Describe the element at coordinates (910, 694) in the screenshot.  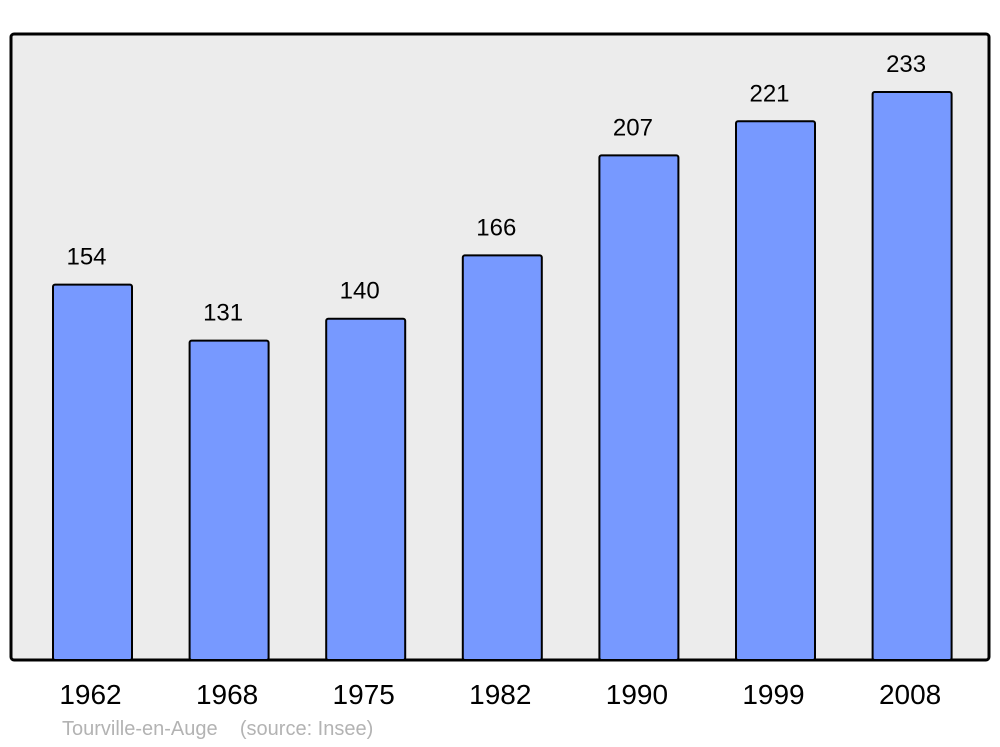
I see `x-tick-label-2008: 2008` at that location.